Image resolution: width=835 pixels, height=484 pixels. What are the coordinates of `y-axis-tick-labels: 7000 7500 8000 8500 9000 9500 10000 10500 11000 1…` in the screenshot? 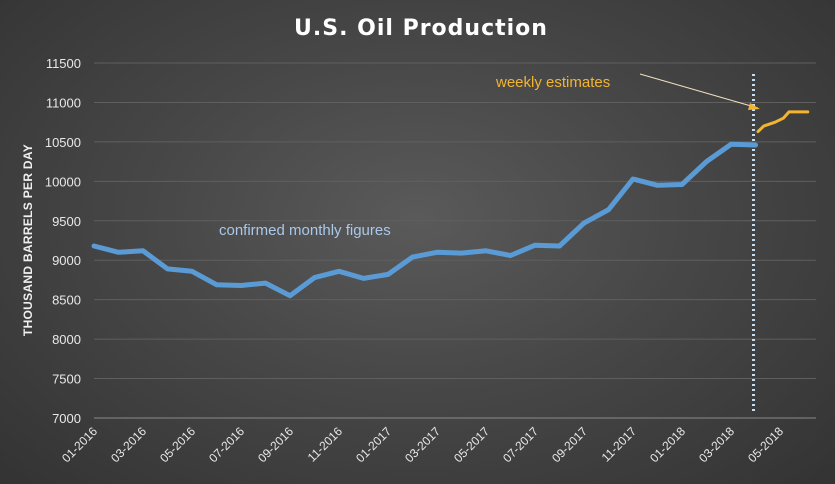 It's located at (63, 241).